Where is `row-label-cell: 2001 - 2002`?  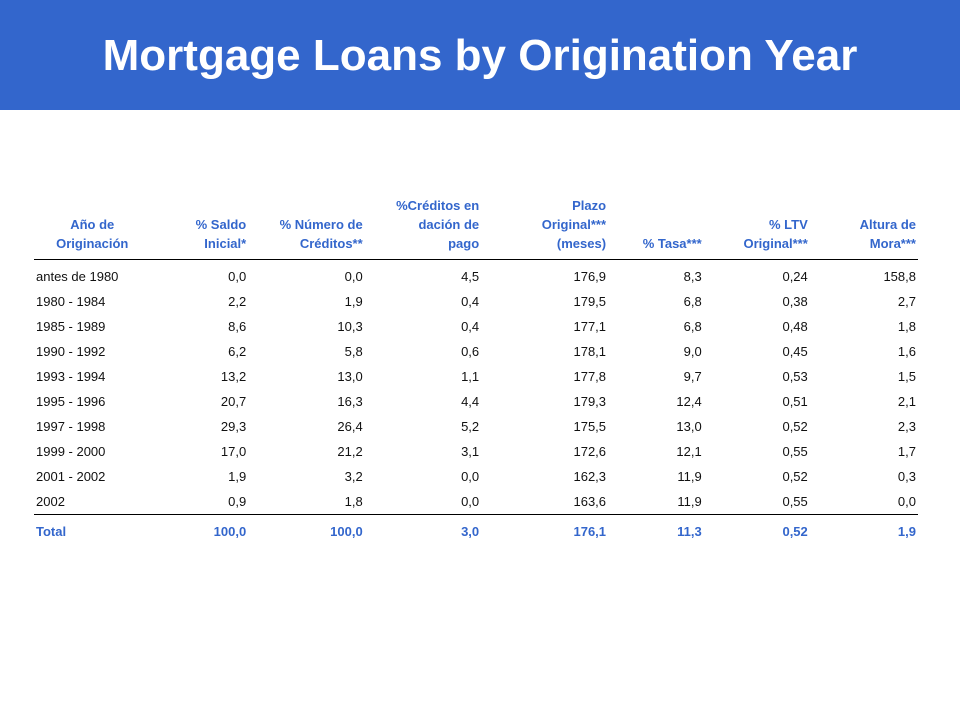 row-label-cell: 2001 - 2002 is located at coordinates (71, 476).